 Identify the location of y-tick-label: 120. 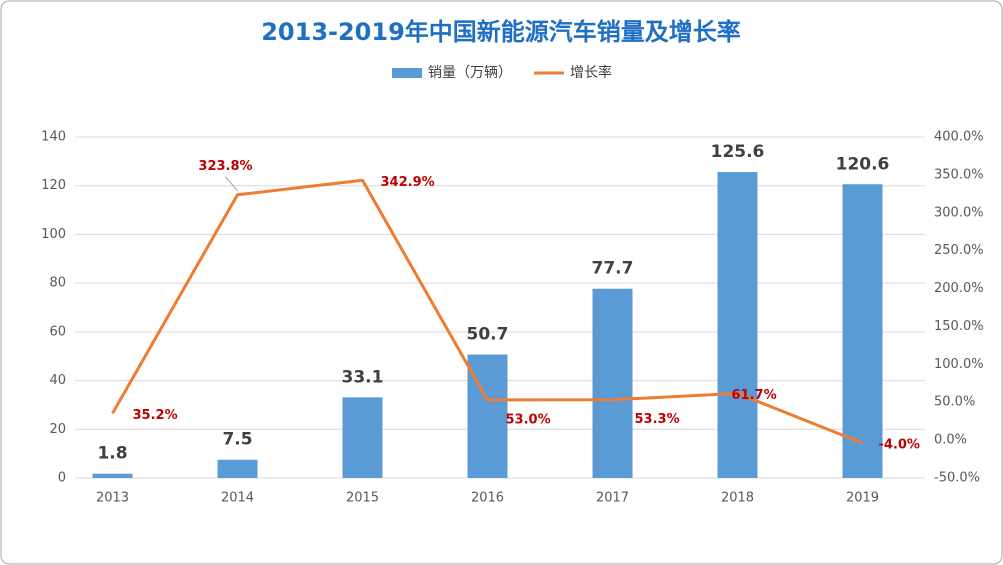
(53, 185).